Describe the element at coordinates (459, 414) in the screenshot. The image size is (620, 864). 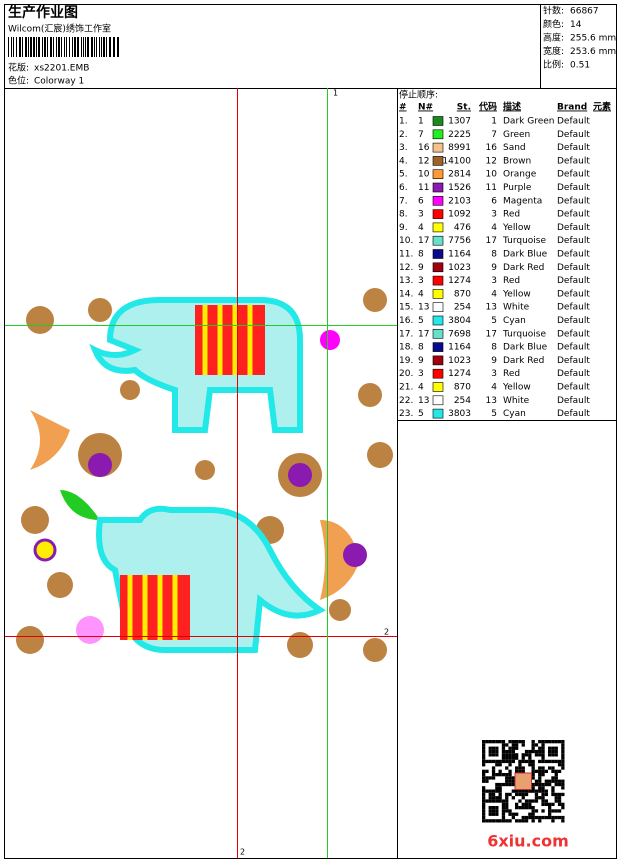
I see `stitches: 3803` at that location.